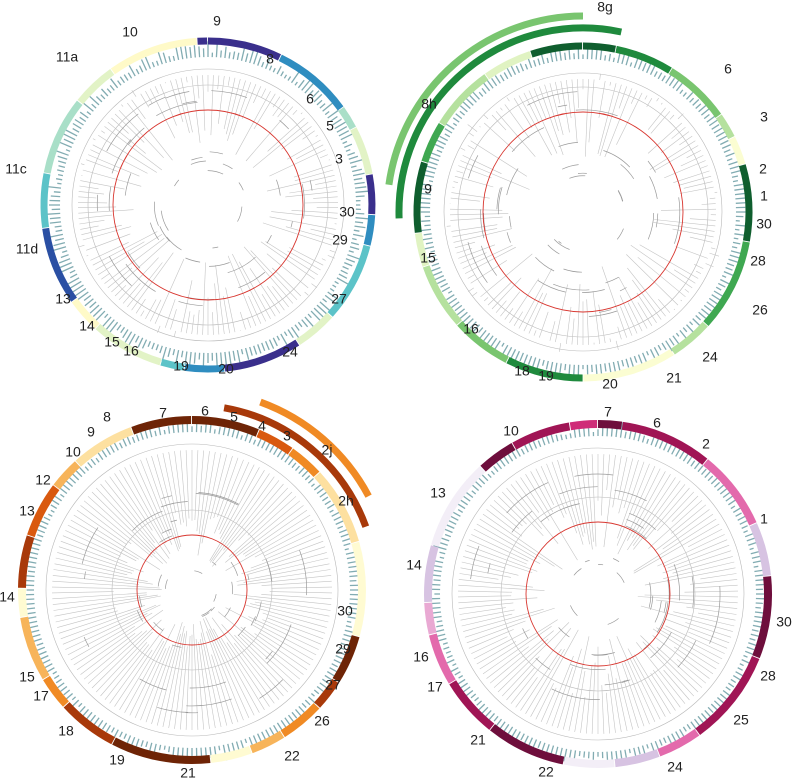  I want to click on segment-label: 12, so click(43, 480).